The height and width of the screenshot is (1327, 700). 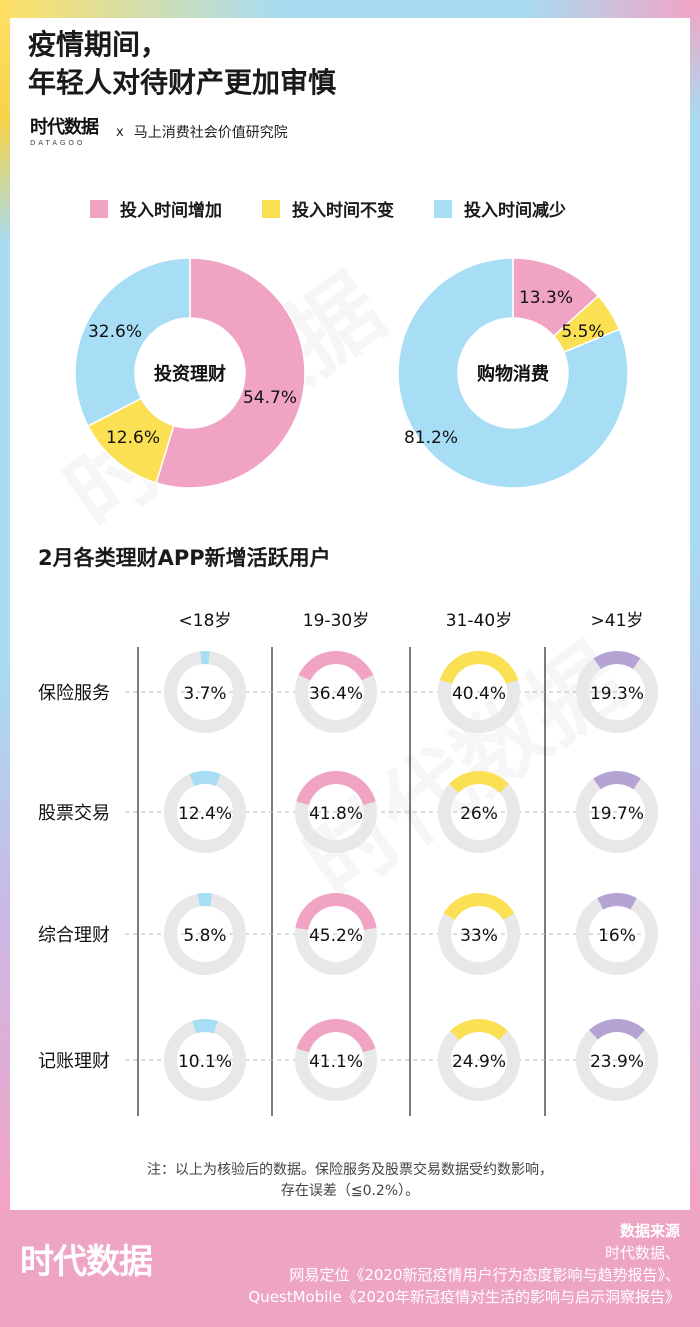 What do you see at coordinates (464, 1297) in the screenshot?
I see `source-line: QuestMobile《2020年新冠疫情对生活的影响与启示洞察报告》` at bounding box center [464, 1297].